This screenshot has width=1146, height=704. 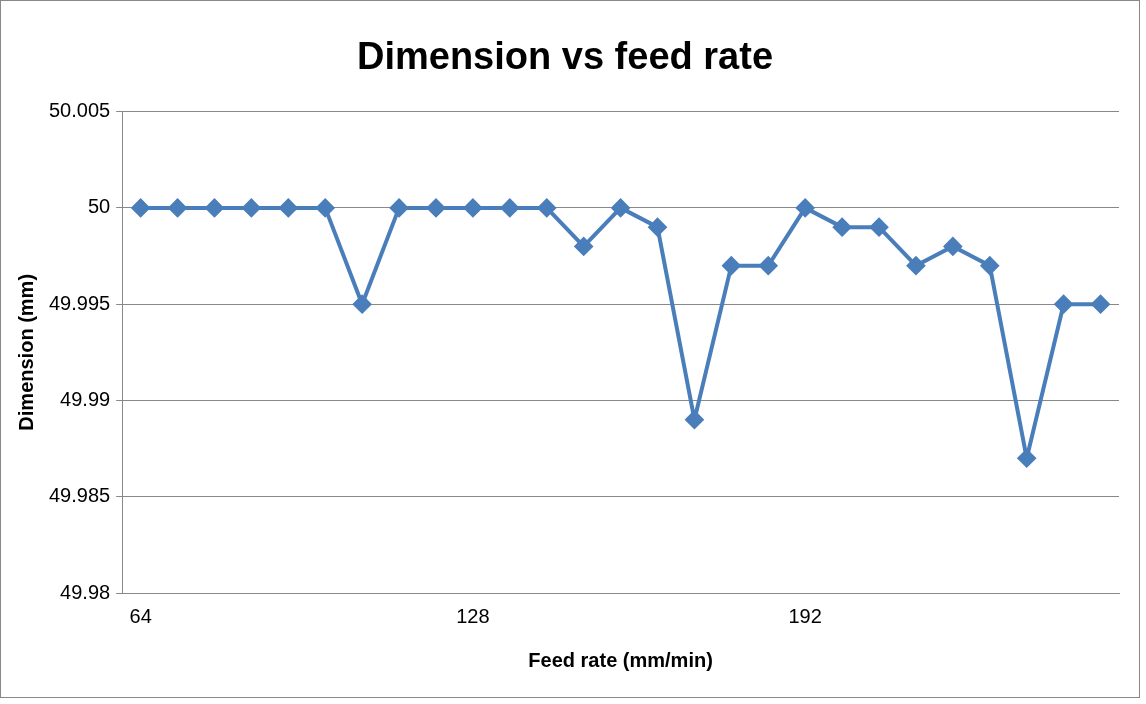 I want to click on y-tick-label: 49.99, so click(x=85, y=398).